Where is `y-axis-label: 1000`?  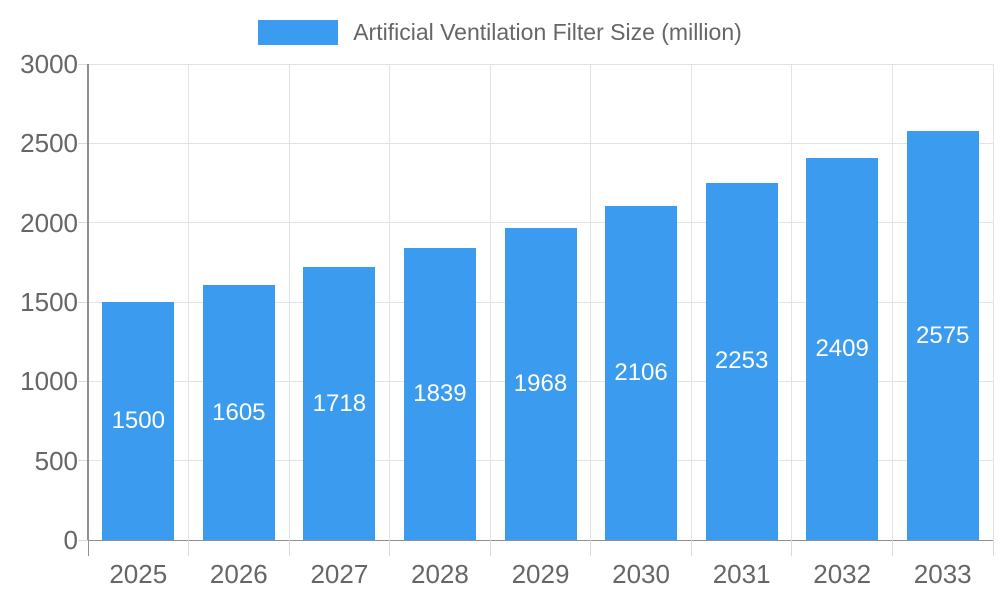
y-axis-label: 1000 is located at coordinates (49, 381).